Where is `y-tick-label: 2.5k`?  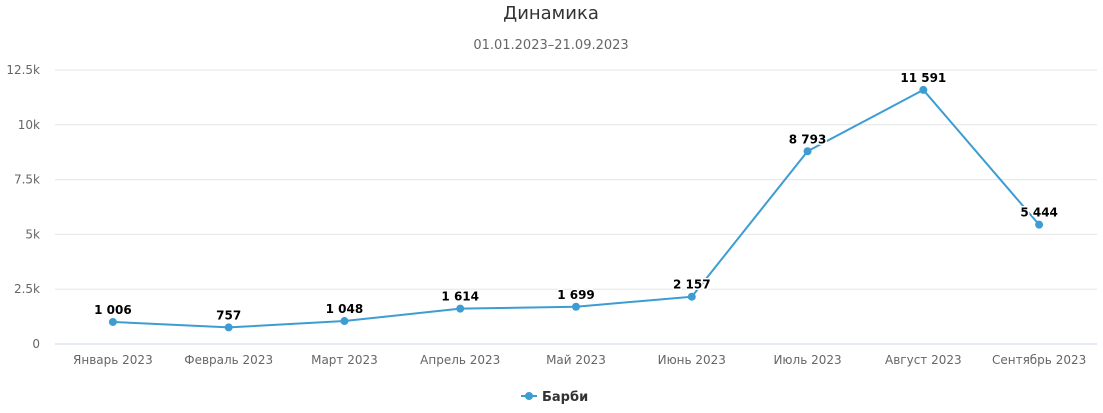 y-tick-label: 2.5k is located at coordinates (27, 289).